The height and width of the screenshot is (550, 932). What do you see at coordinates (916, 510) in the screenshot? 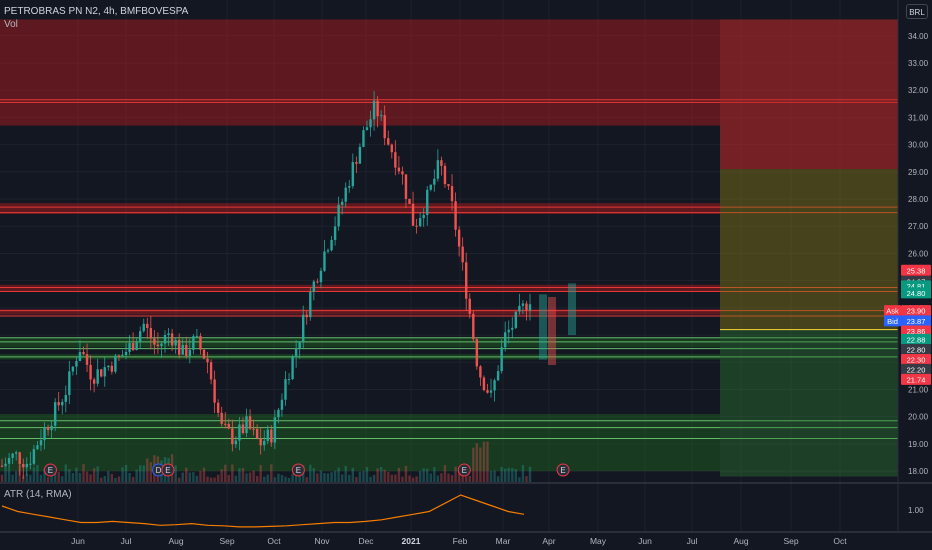
I see `atr-tick-label: 1.00` at bounding box center [916, 510].